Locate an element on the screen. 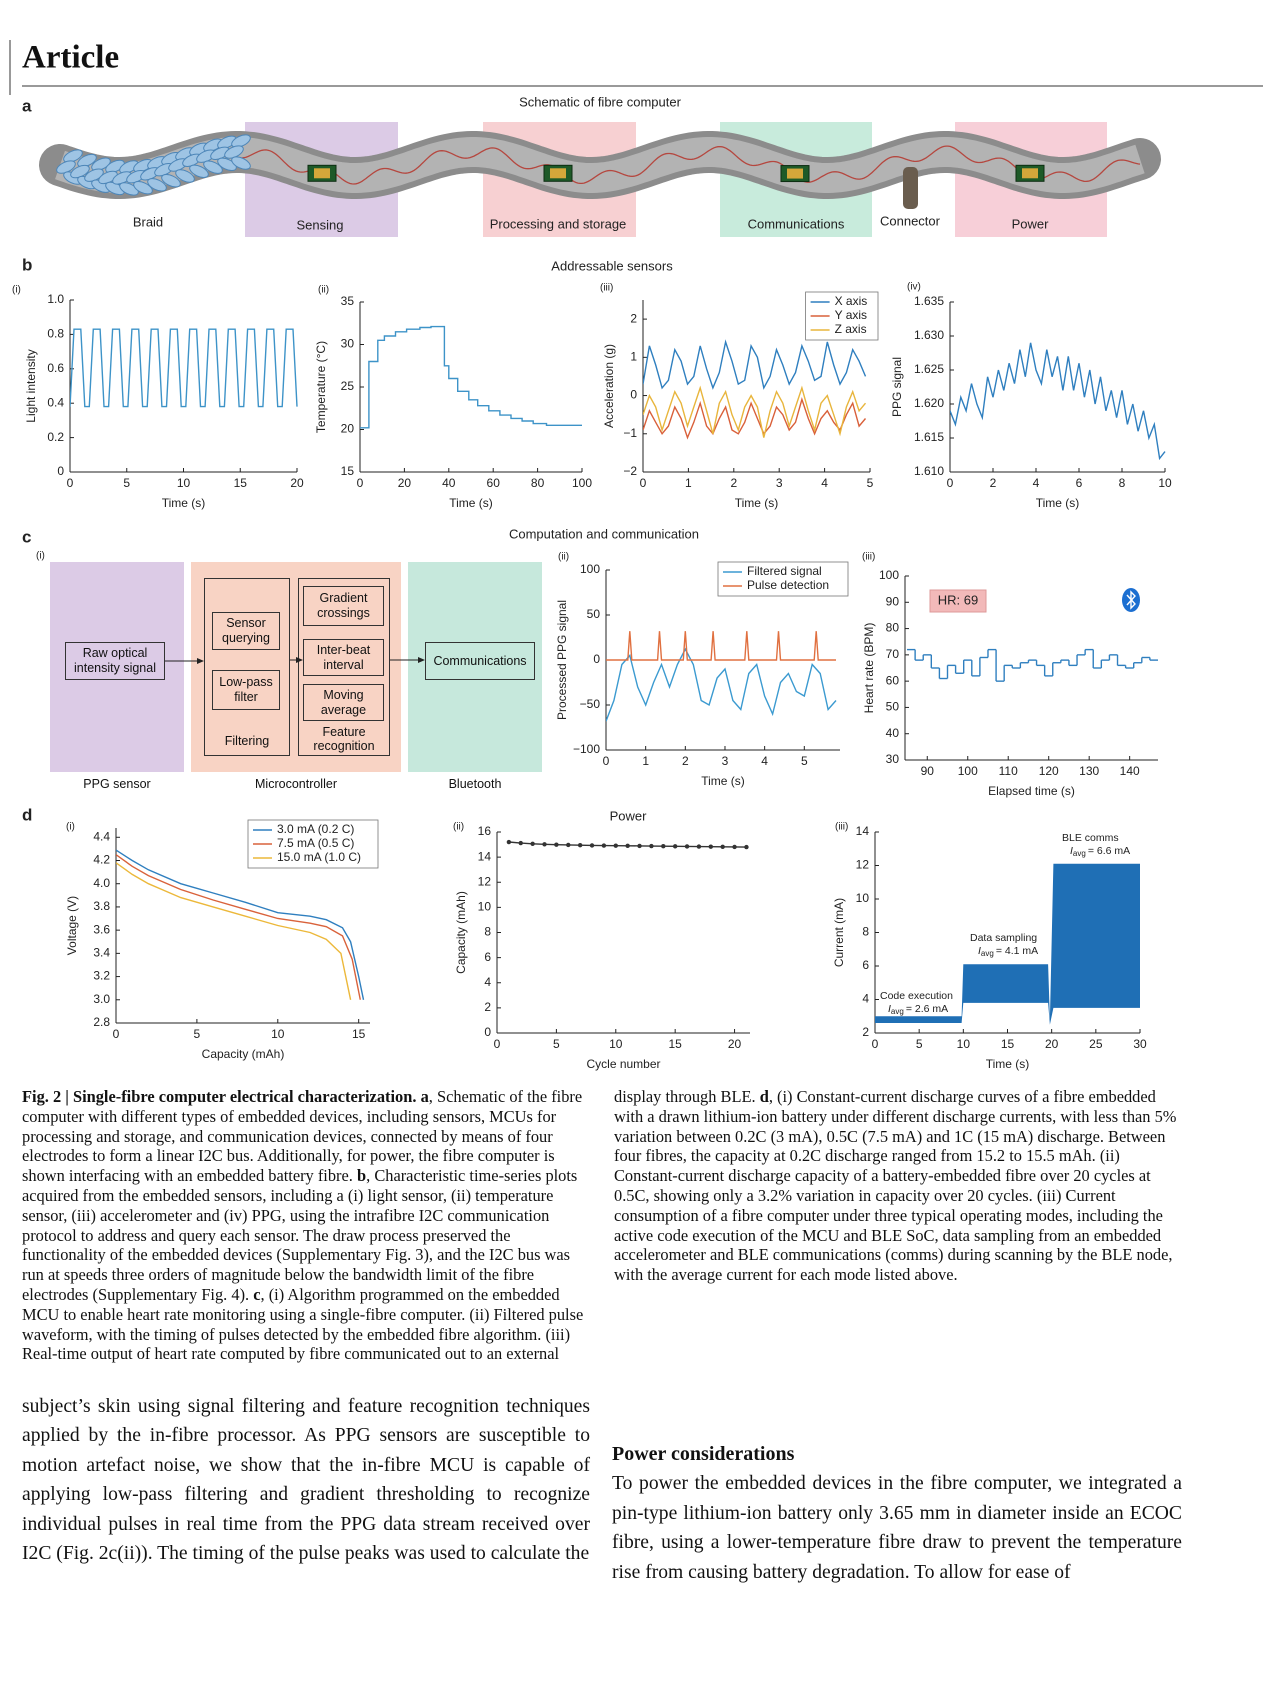  panel-letter: a is located at coordinates (27, 105).